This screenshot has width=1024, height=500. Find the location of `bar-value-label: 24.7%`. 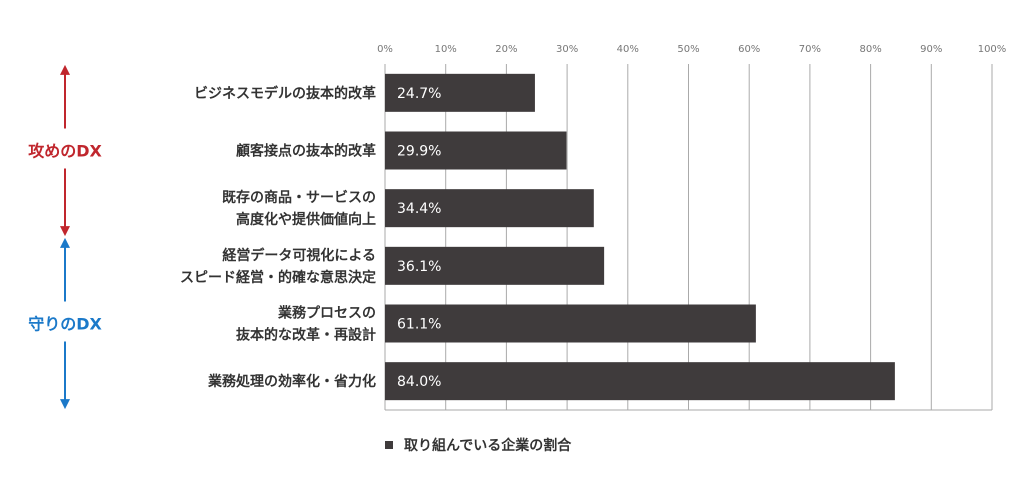

bar-value-label: 24.7% is located at coordinates (419, 94).